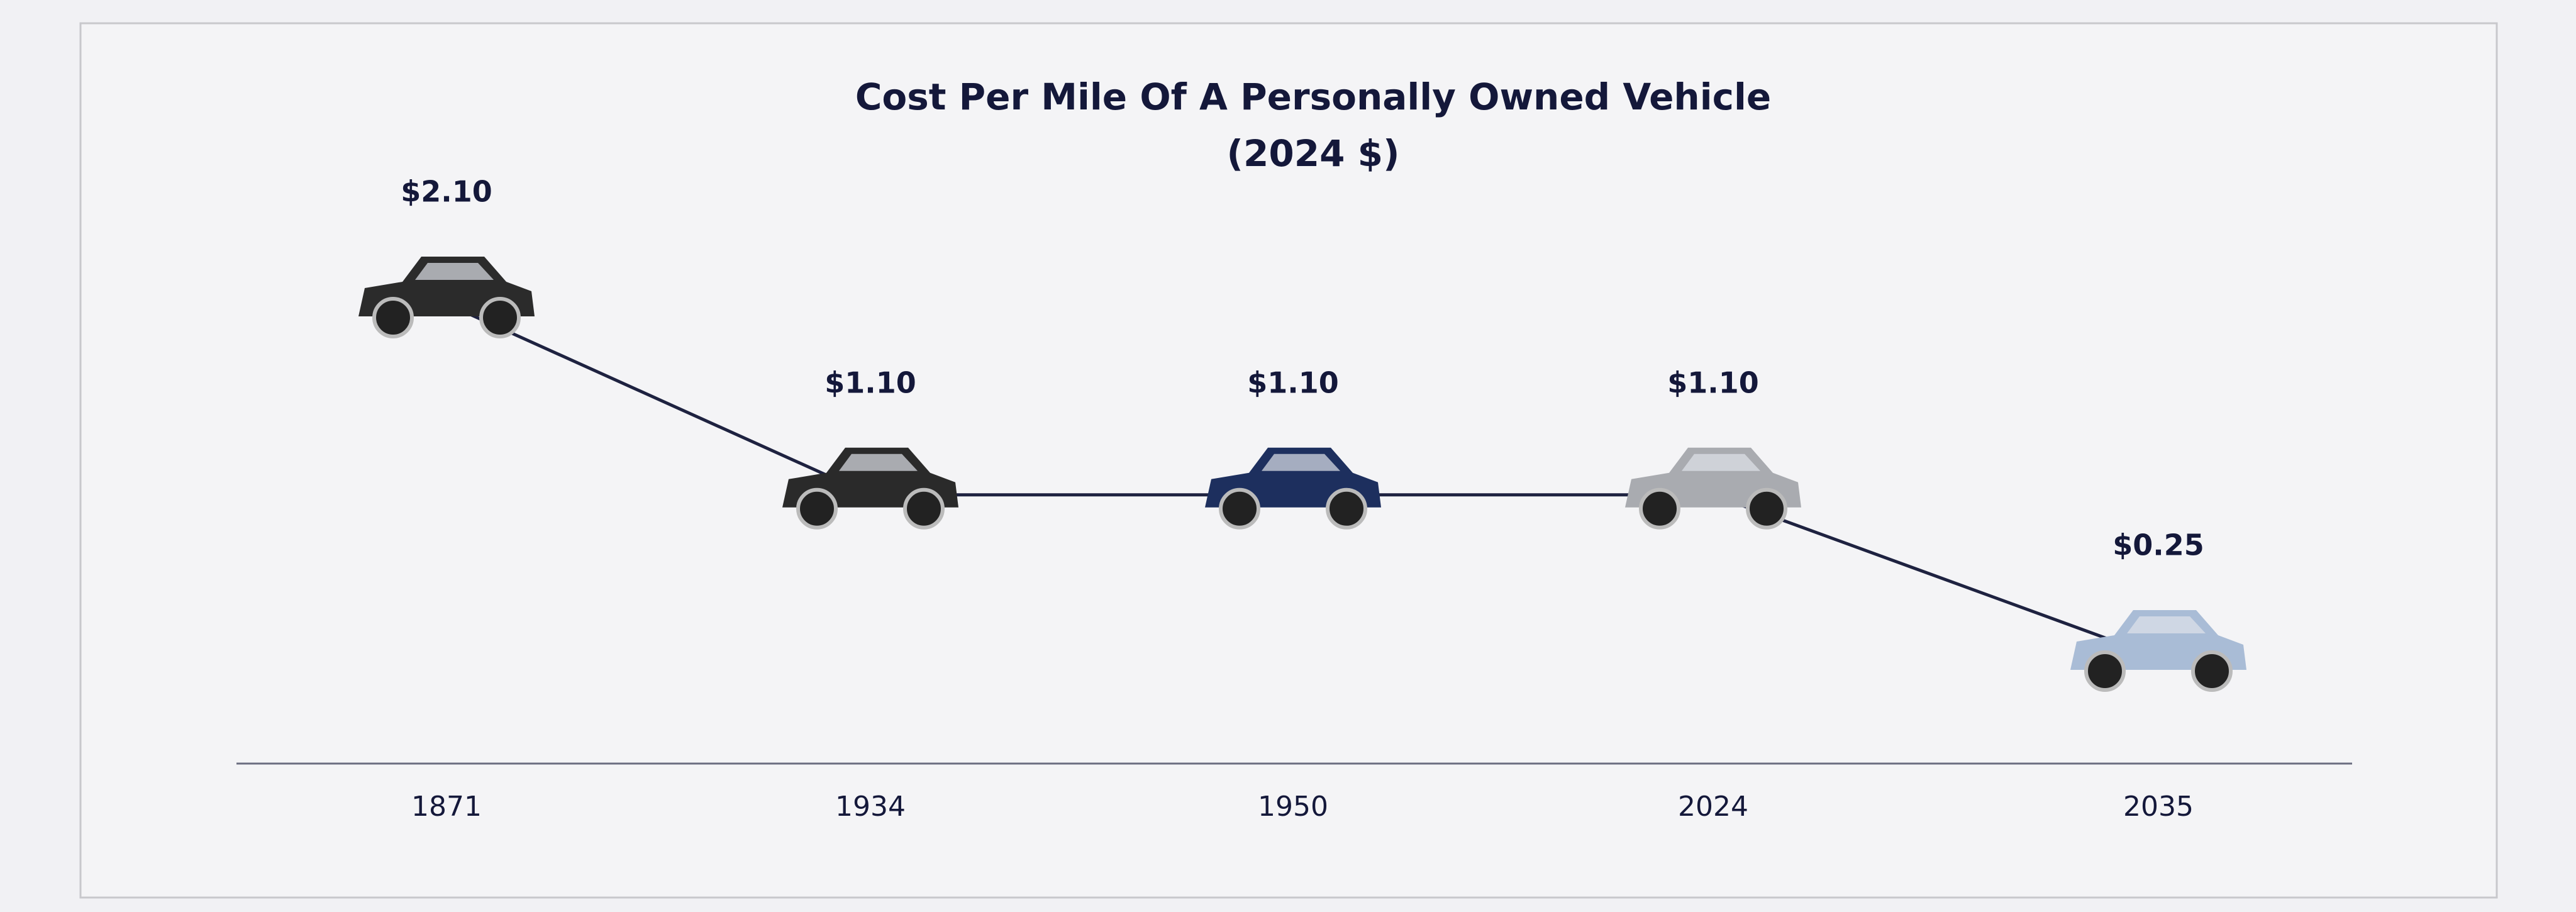 The image size is (2576, 912). What do you see at coordinates (446, 192) in the screenshot?
I see `value-label: $2.10` at bounding box center [446, 192].